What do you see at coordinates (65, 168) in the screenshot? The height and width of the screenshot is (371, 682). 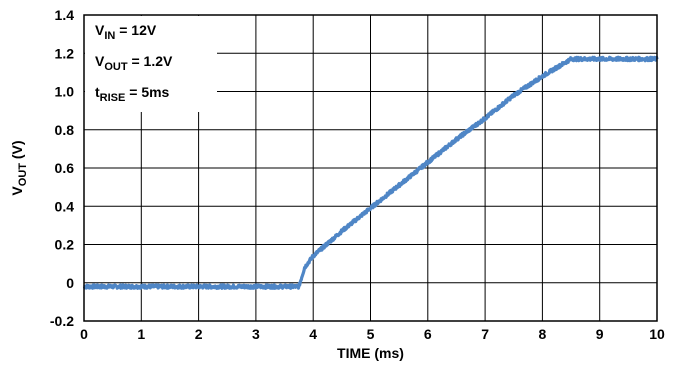 I see `y-tick-label: 0.6` at bounding box center [65, 168].